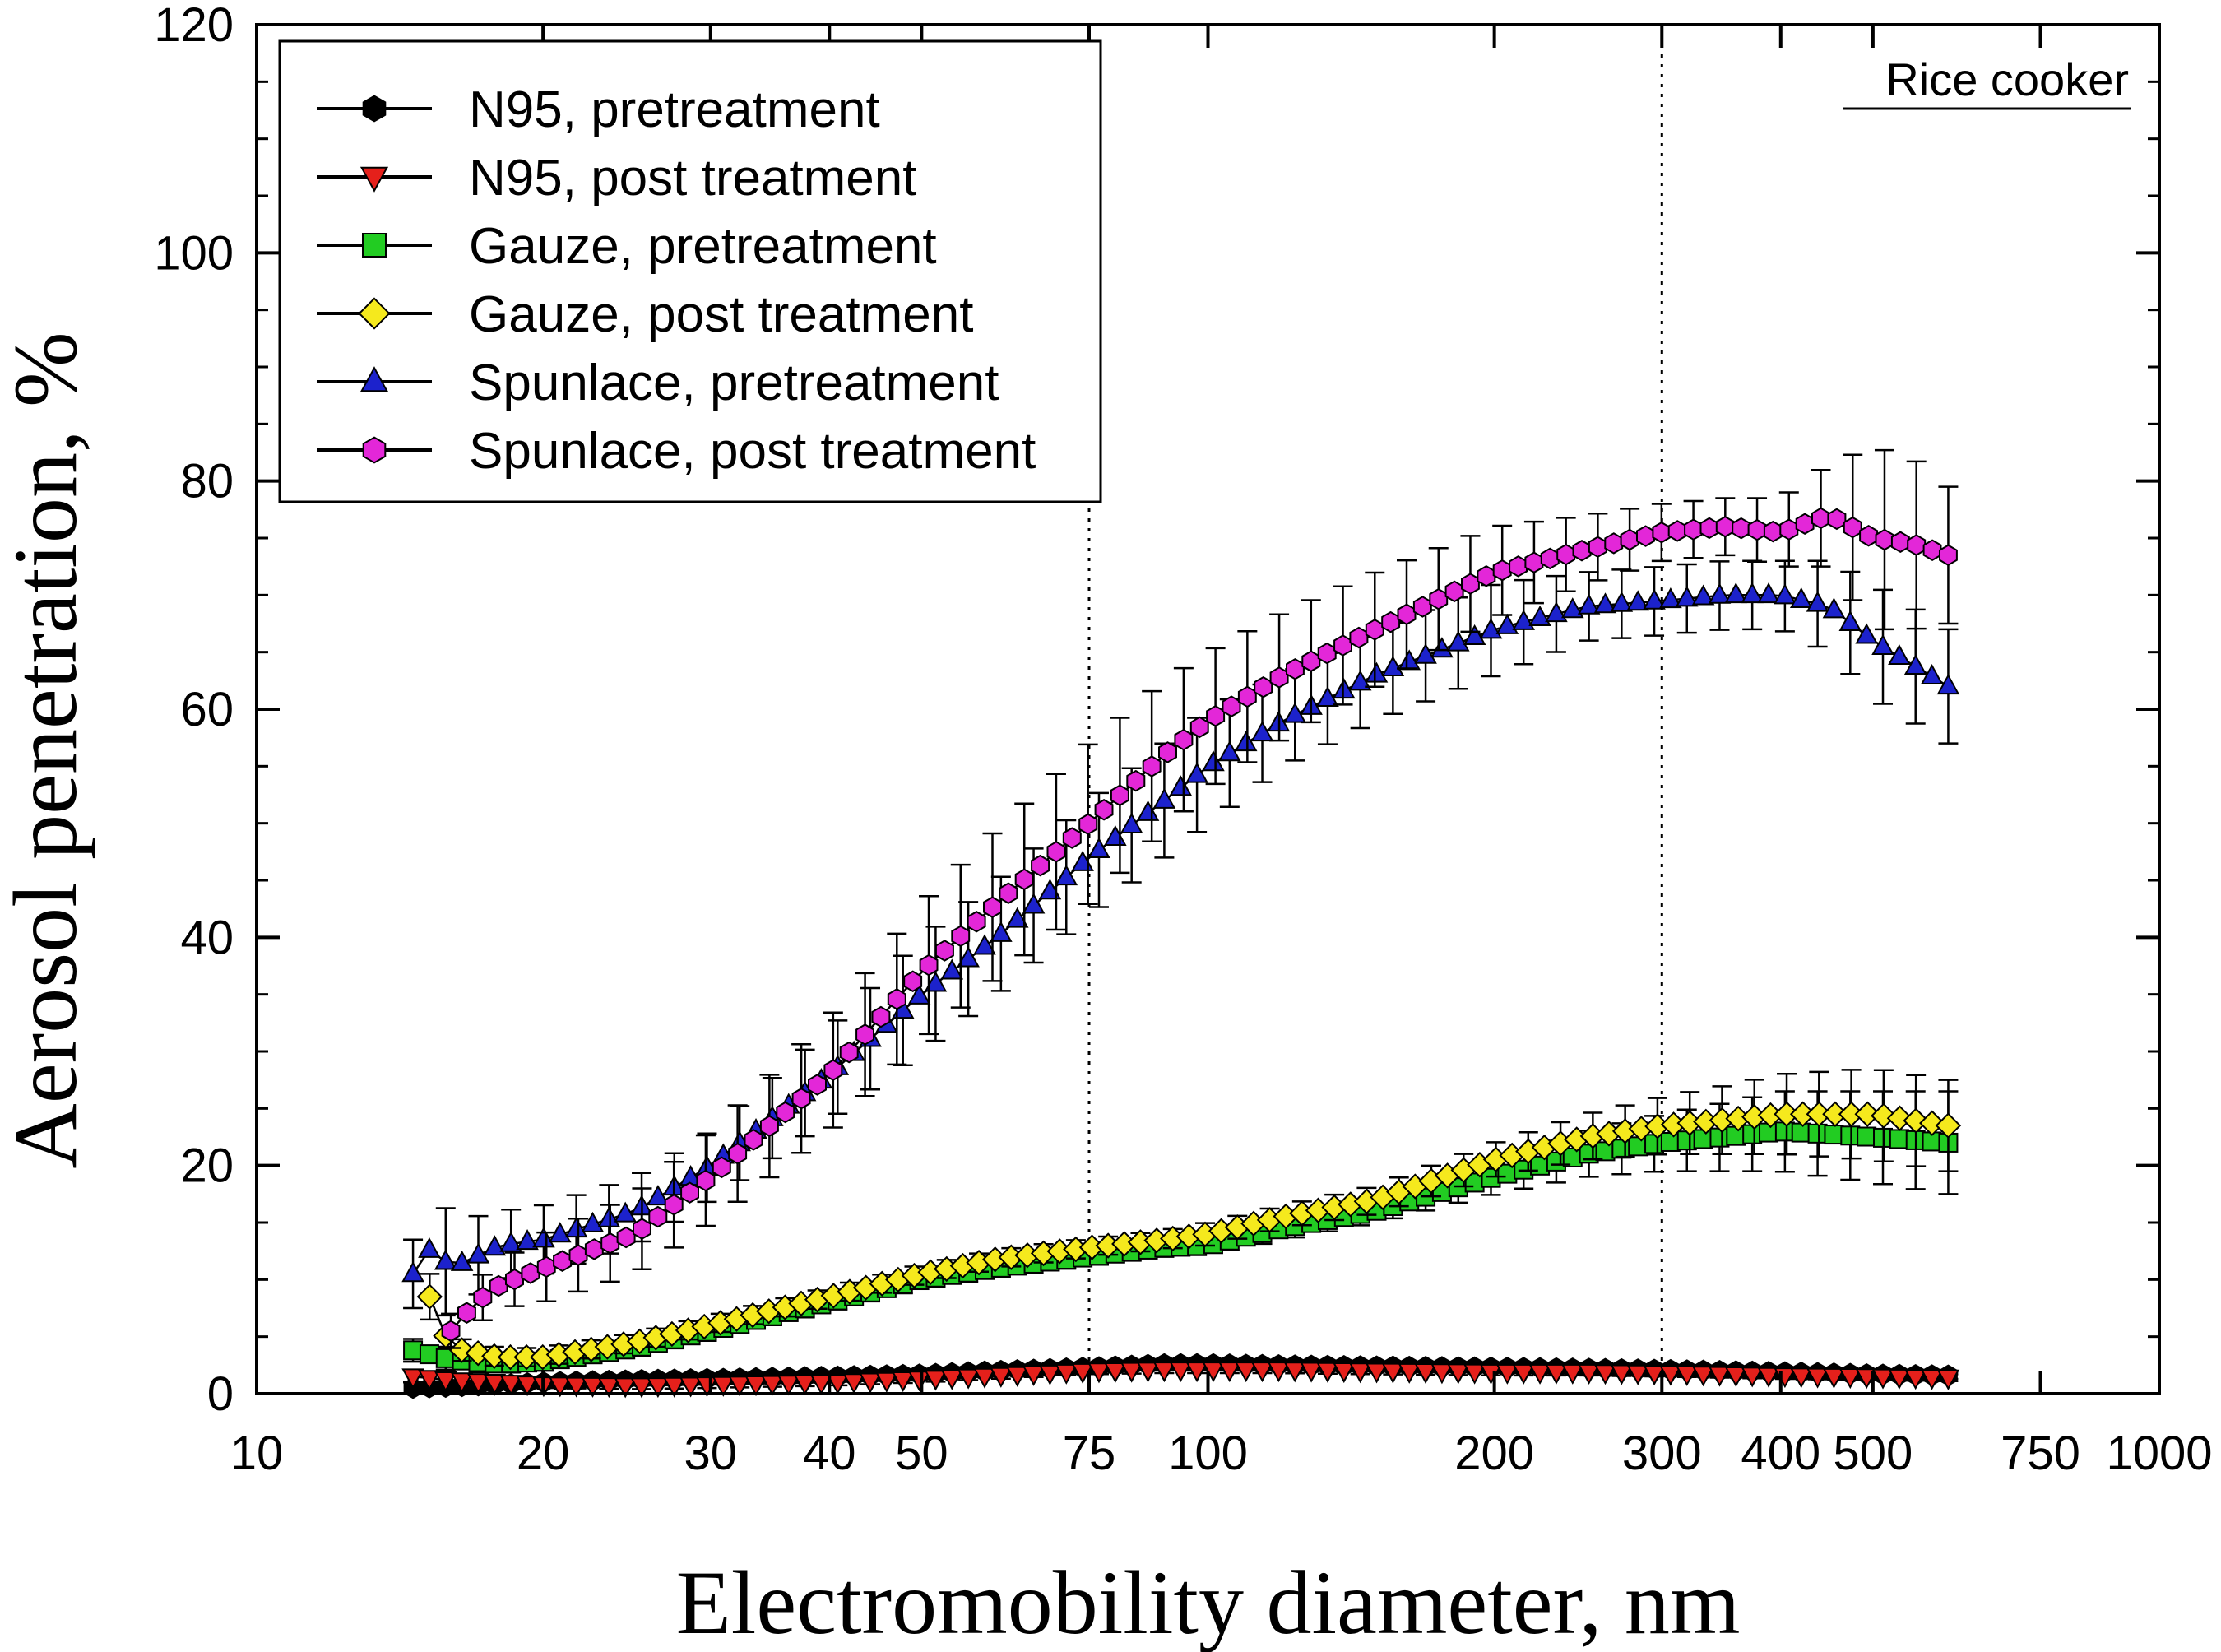  I want to click on x-tick-label: 40, so click(829, 1453).